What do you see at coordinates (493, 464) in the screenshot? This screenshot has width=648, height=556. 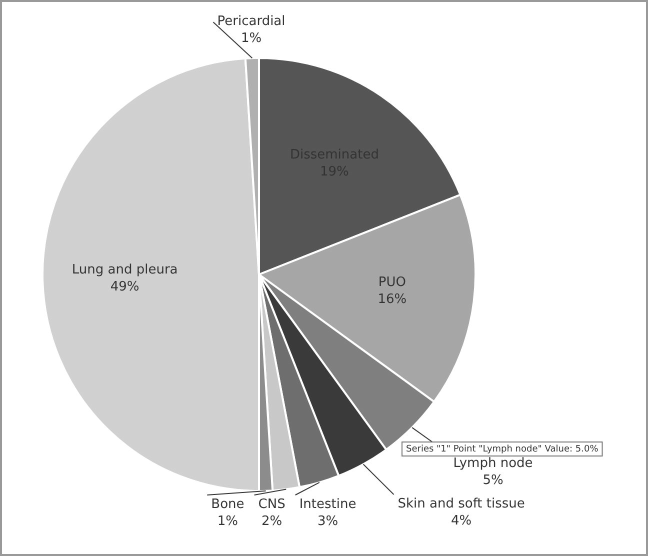 I see `slice-label: Lymph node` at bounding box center [493, 464].